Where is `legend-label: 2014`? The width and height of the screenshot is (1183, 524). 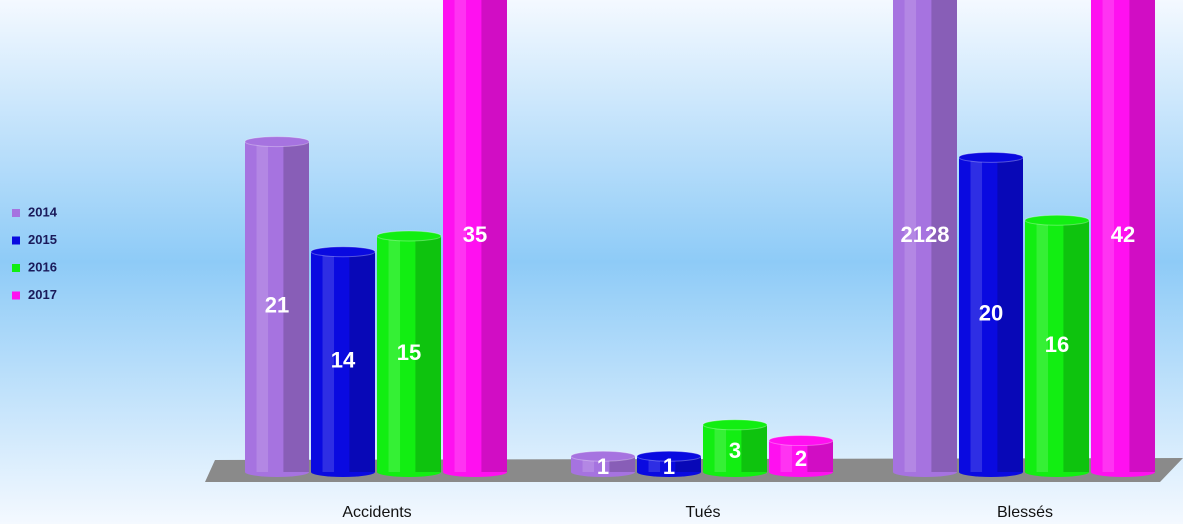 legend-label: 2014 is located at coordinates (43, 211).